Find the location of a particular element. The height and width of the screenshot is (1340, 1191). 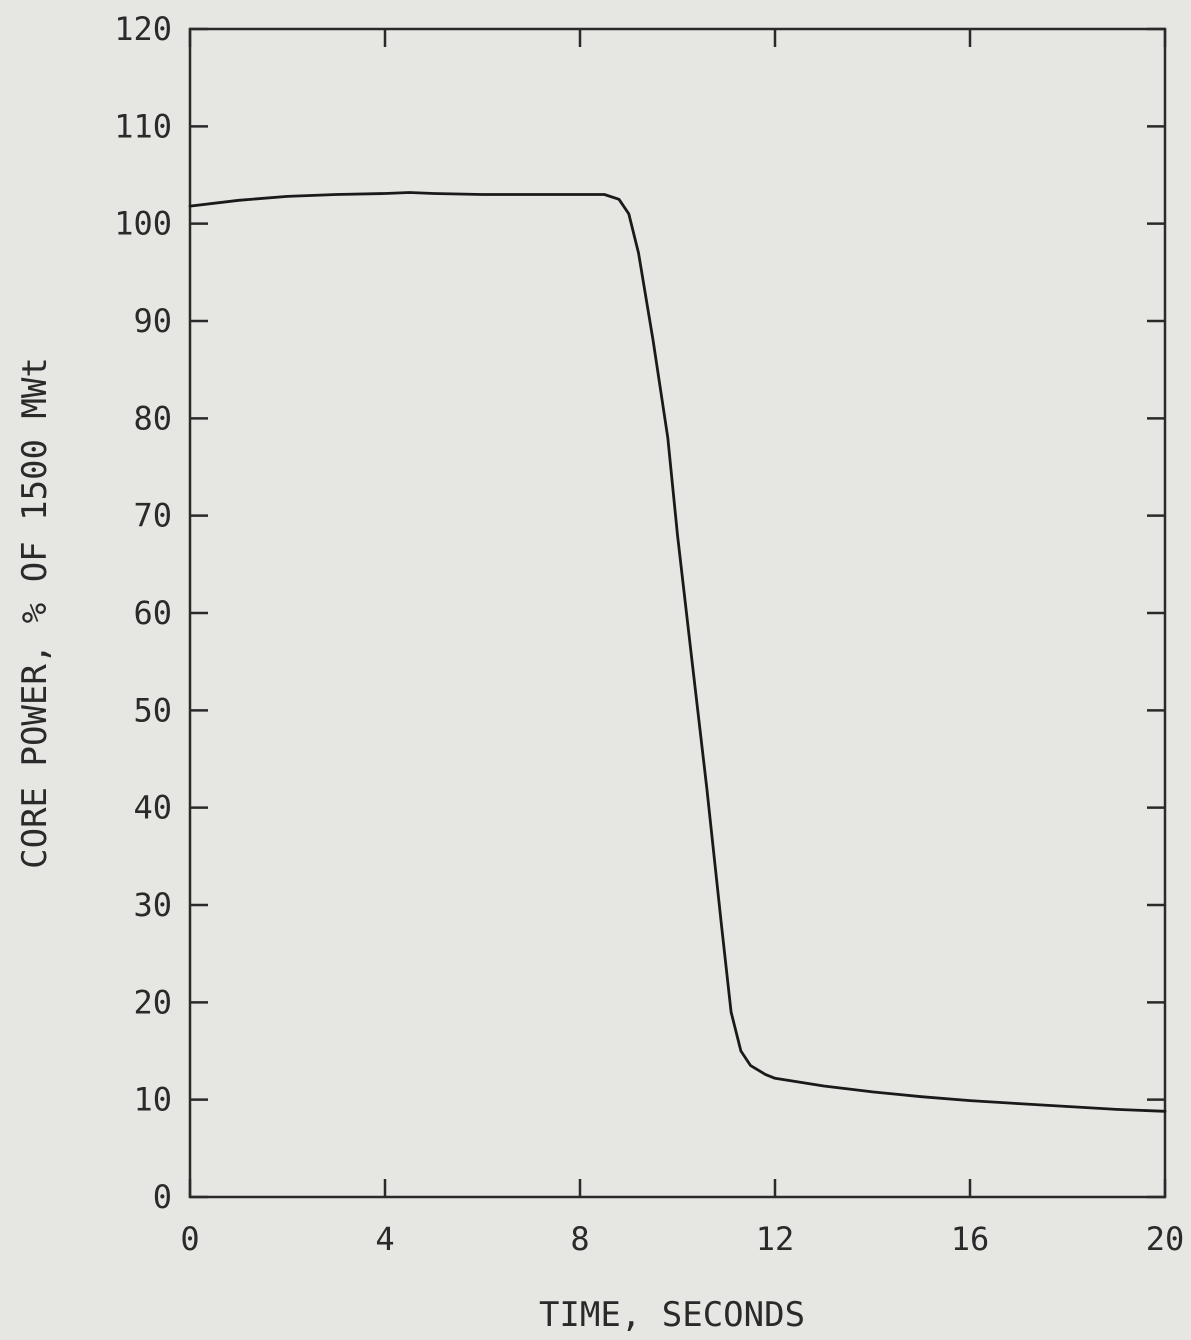

y-tick-label: 70 is located at coordinates (152, 516).